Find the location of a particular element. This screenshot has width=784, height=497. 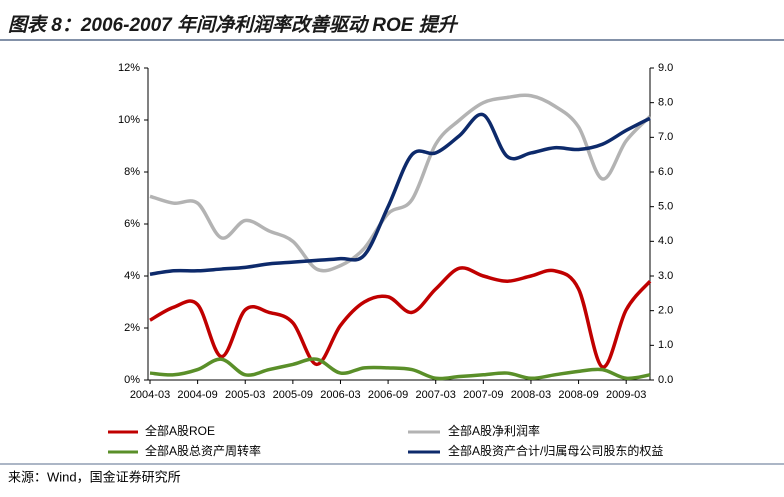

x-tick-label: 2008-03 is located at coordinates (531, 395).